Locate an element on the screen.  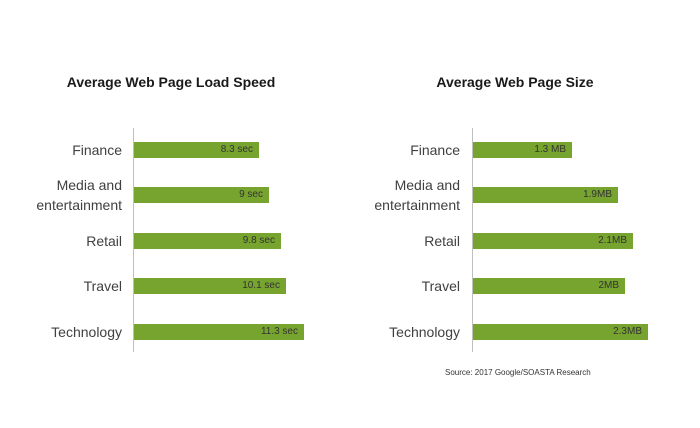
data-label-load-speed: 10.1 sec is located at coordinates (261, 285).